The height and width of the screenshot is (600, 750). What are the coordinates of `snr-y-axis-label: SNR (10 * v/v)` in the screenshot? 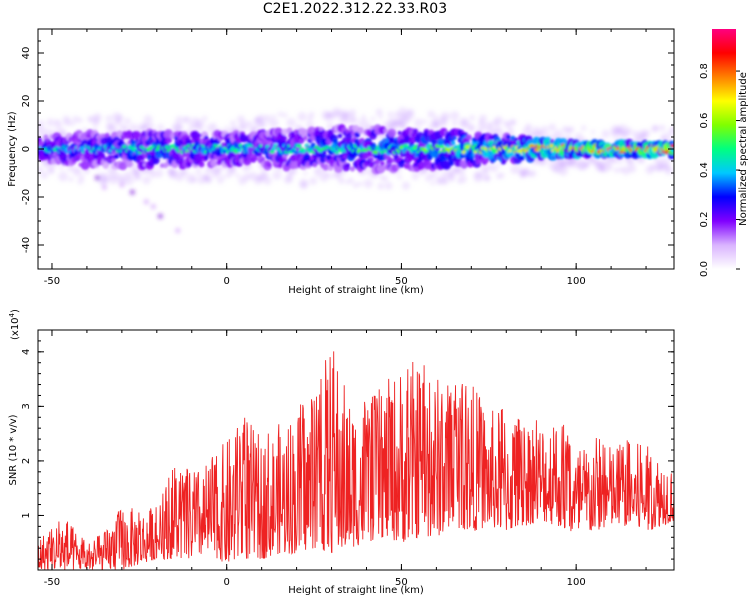 It's located at (13, 449).